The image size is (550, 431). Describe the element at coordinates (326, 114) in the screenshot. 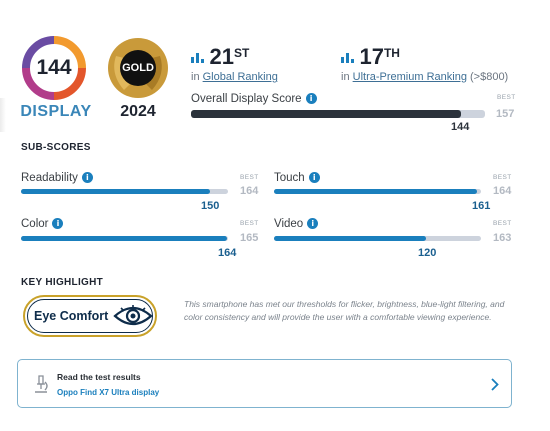

I see `overall-score-fill` at that location.